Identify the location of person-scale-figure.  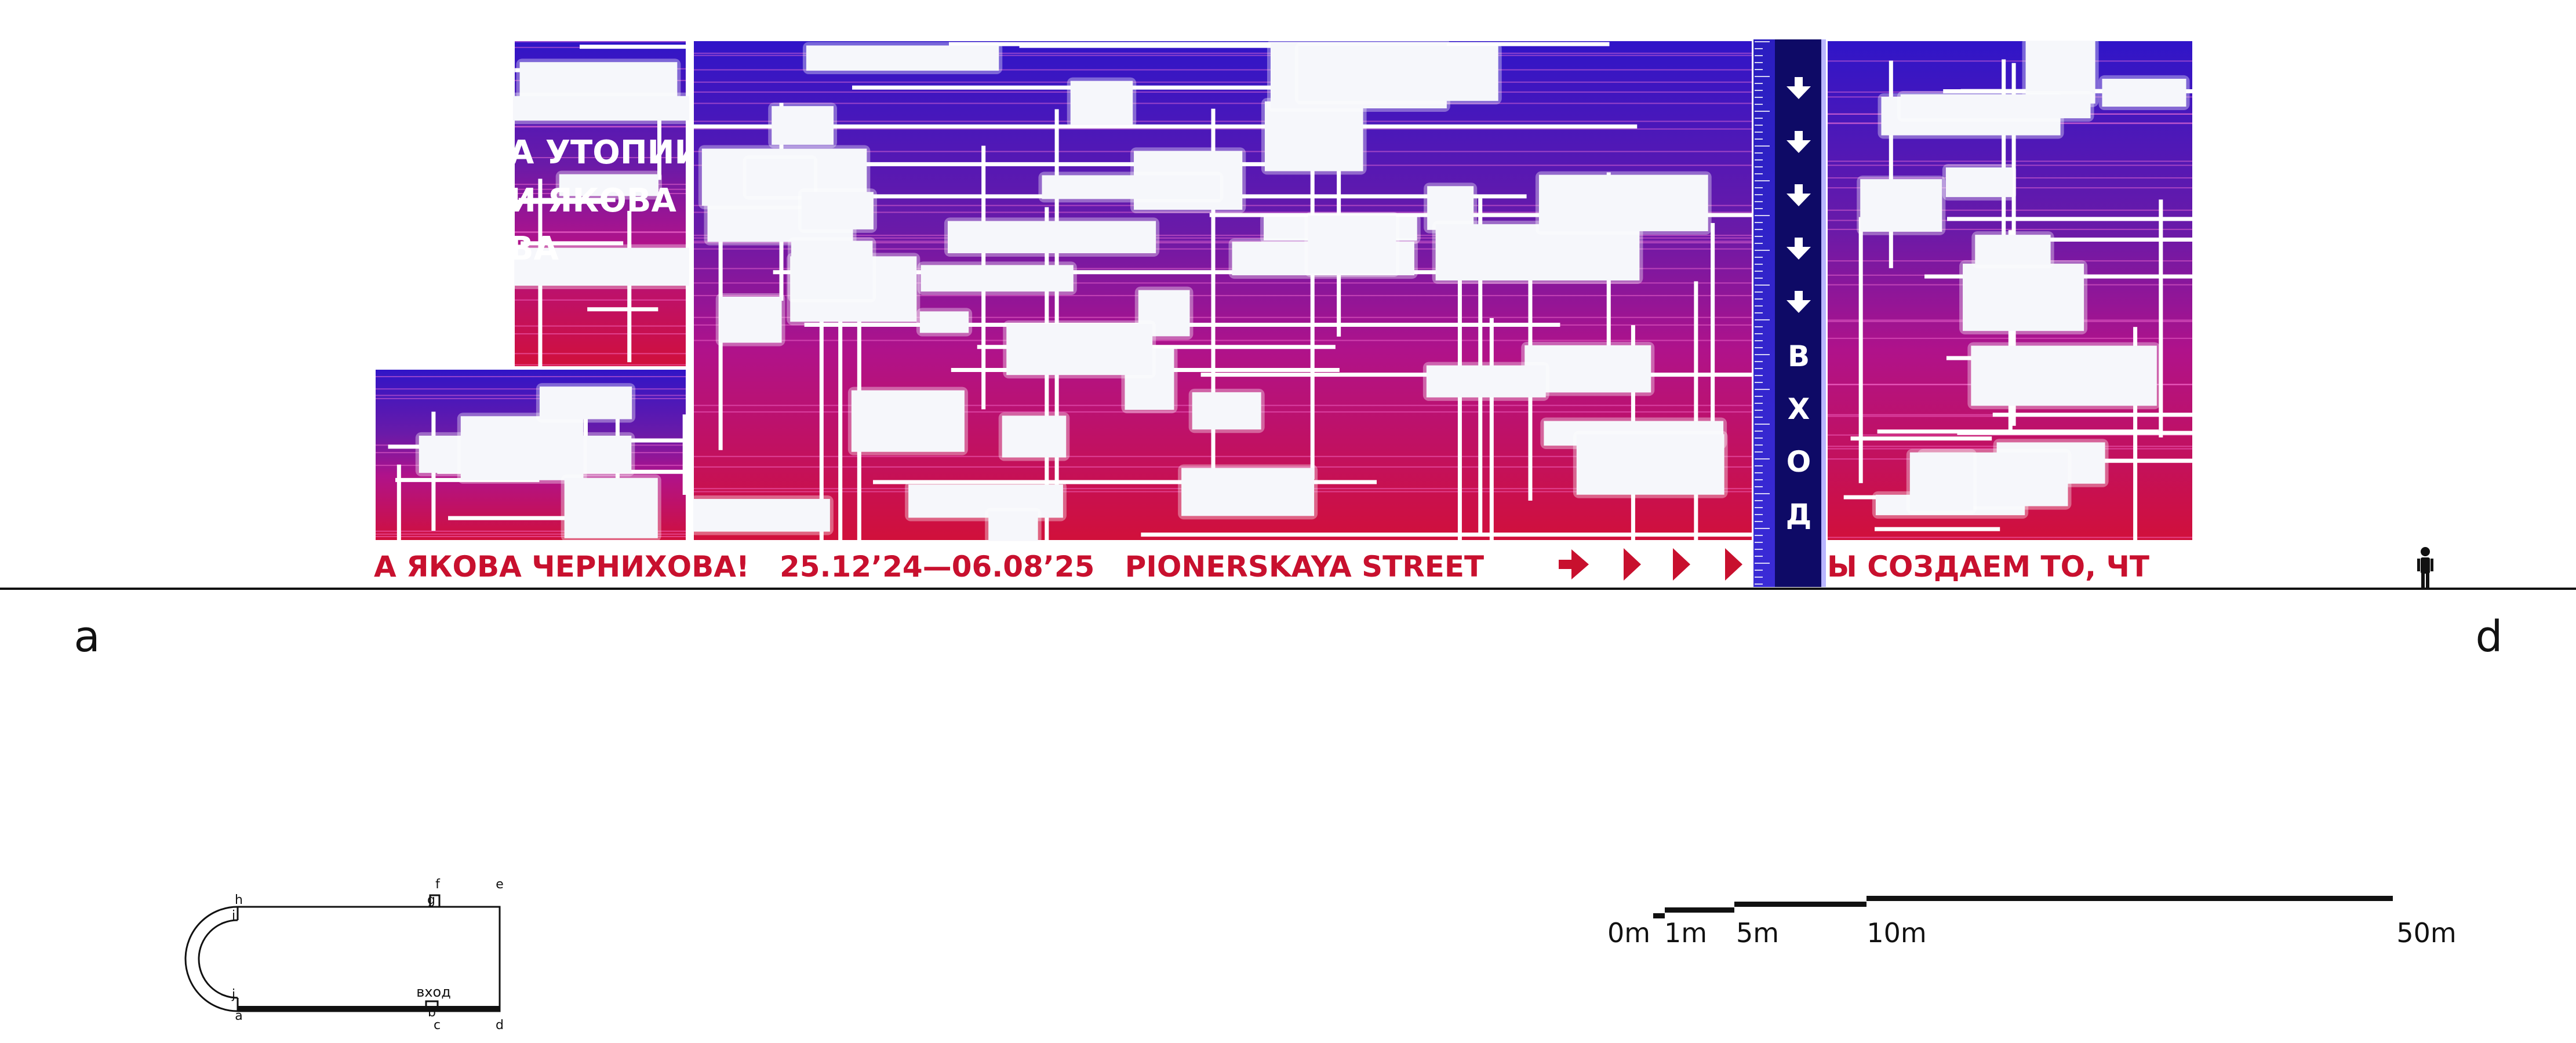
(2425, 567).